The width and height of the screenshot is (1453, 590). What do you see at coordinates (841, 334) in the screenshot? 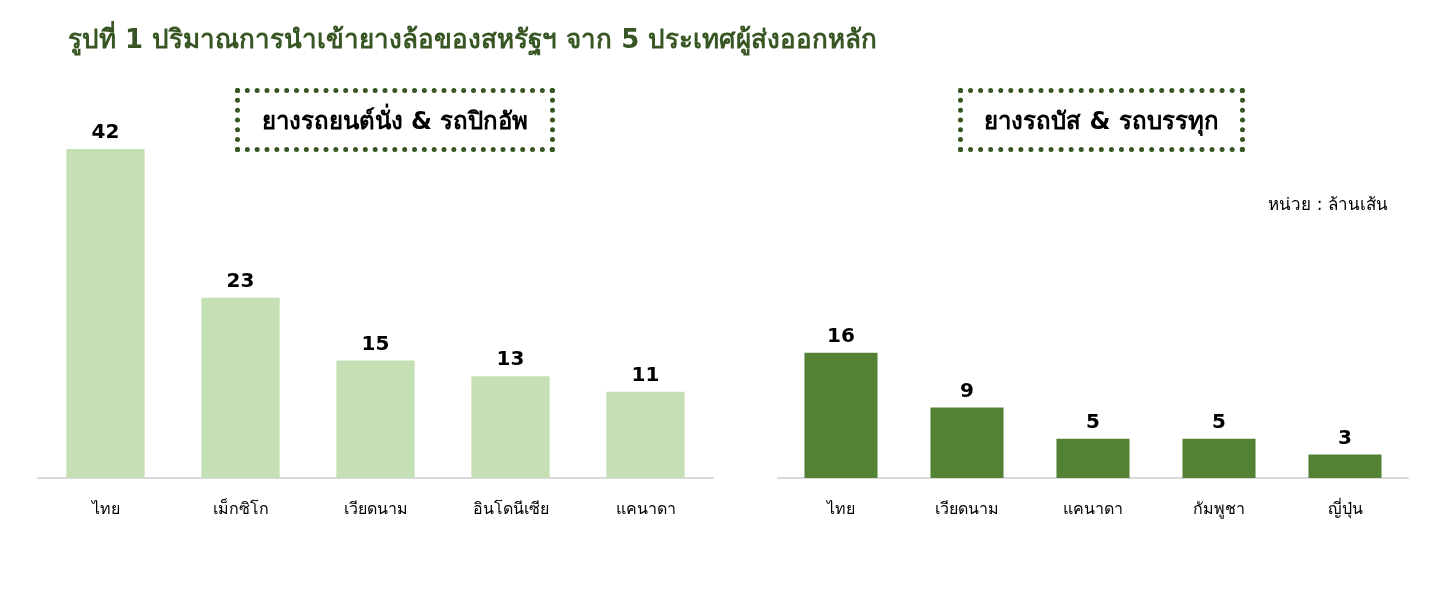
I see `data-label: 16` at bounding box center [841, 334].